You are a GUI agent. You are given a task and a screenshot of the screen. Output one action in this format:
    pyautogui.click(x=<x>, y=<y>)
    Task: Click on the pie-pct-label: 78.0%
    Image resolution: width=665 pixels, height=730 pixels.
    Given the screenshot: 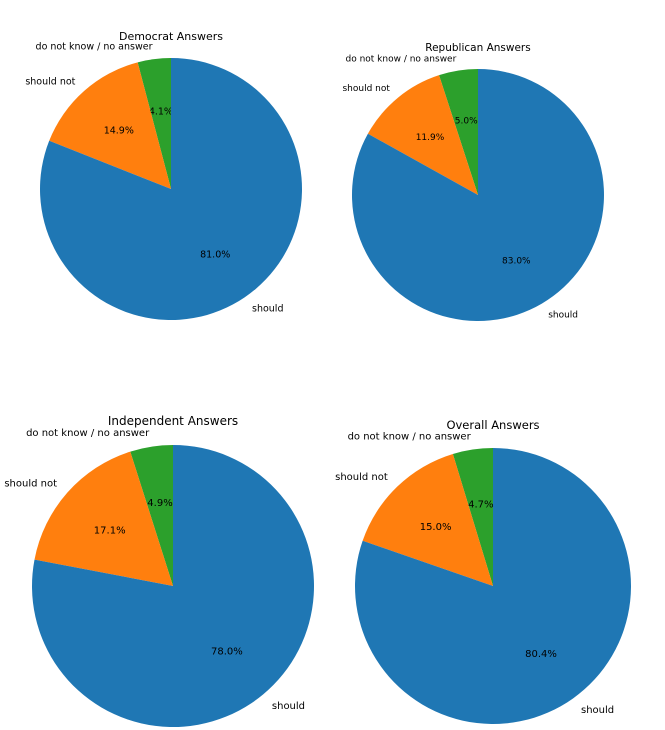 What is the action you would take?
    pyautogui.click(x=227, y=652)
    